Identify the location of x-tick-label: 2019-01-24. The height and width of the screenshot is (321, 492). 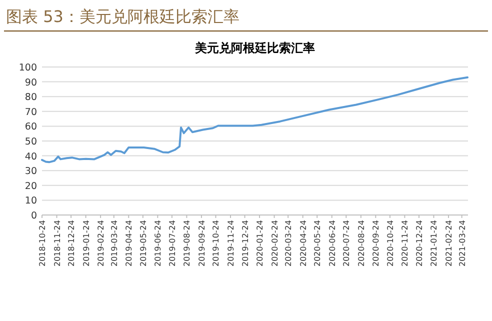
(86, 243).